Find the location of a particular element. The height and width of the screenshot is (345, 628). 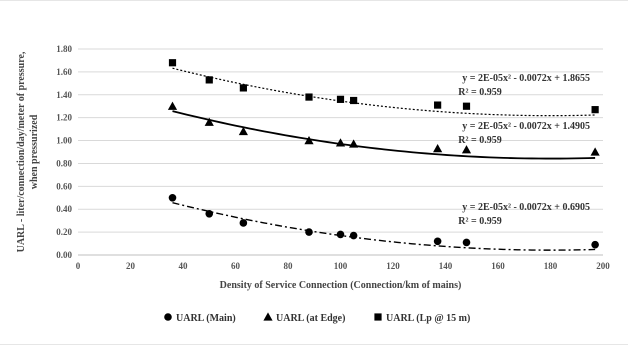

y-tick-label: 0.20 is located at coordinates (64, 232).